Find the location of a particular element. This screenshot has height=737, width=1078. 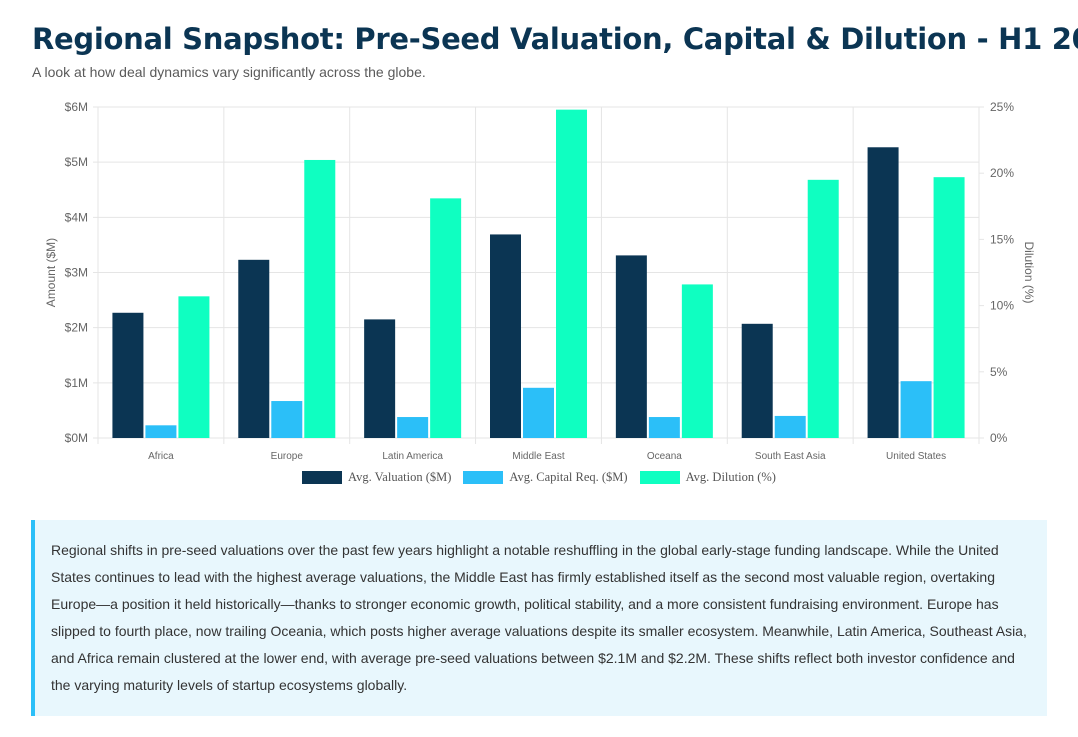

legend-label-dilution: Avg. Dilution (%) is located at coordinates (730, 477).